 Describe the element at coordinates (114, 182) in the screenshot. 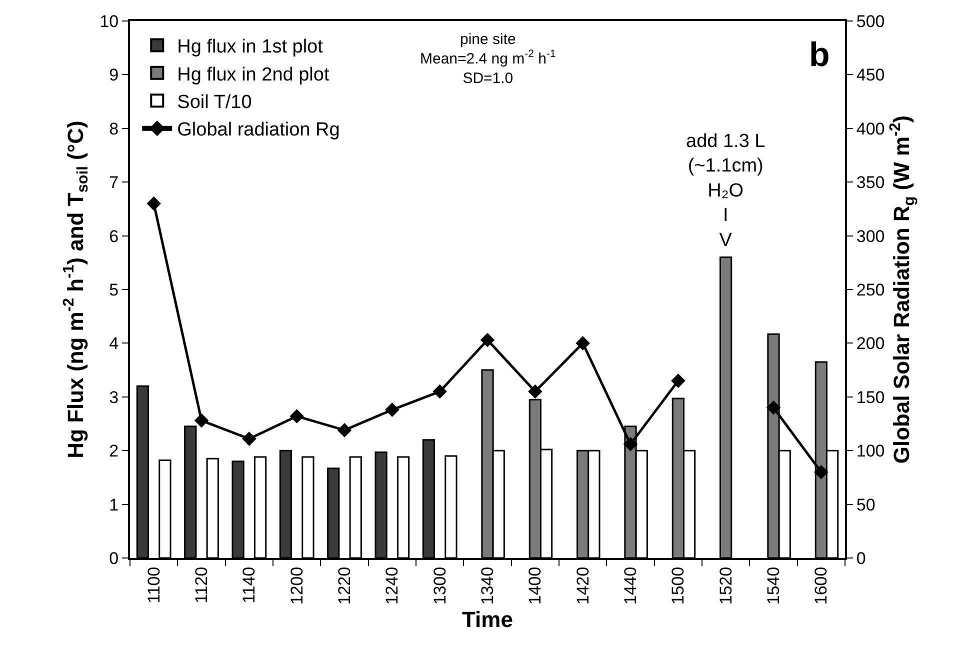

I see `y-tick-label: 7` at that location.